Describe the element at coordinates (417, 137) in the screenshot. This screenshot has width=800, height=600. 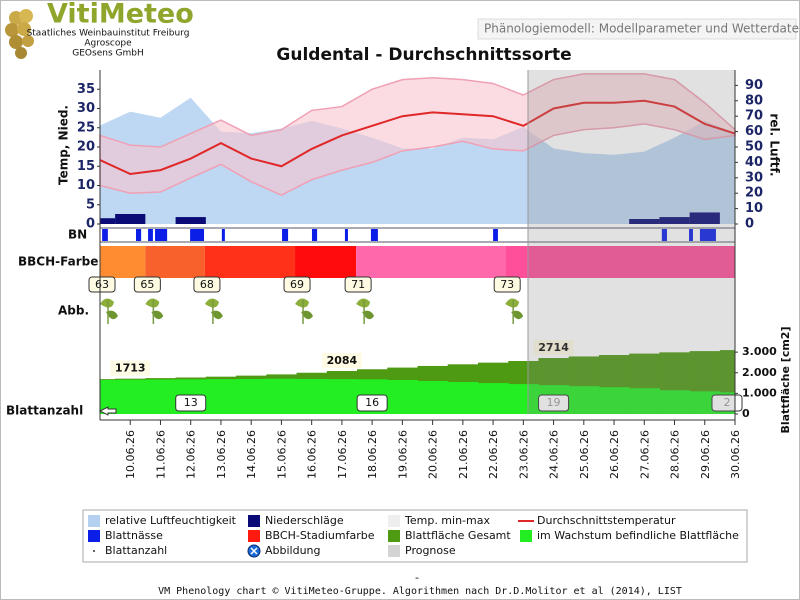
I see `mean-temp-line` at that location.